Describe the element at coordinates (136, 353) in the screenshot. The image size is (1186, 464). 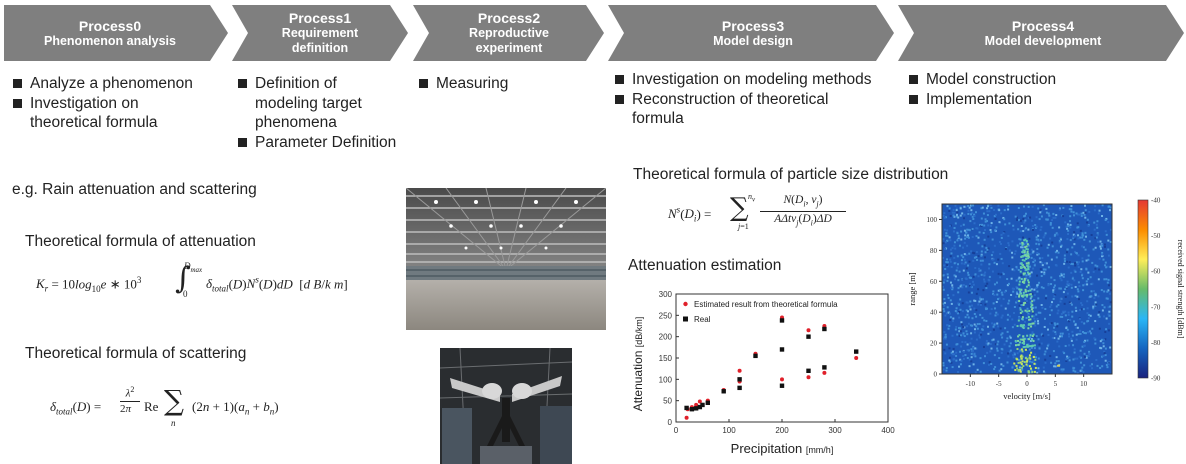
I see `scattering-formula-title: Theoretical formula of scattering` at that location.